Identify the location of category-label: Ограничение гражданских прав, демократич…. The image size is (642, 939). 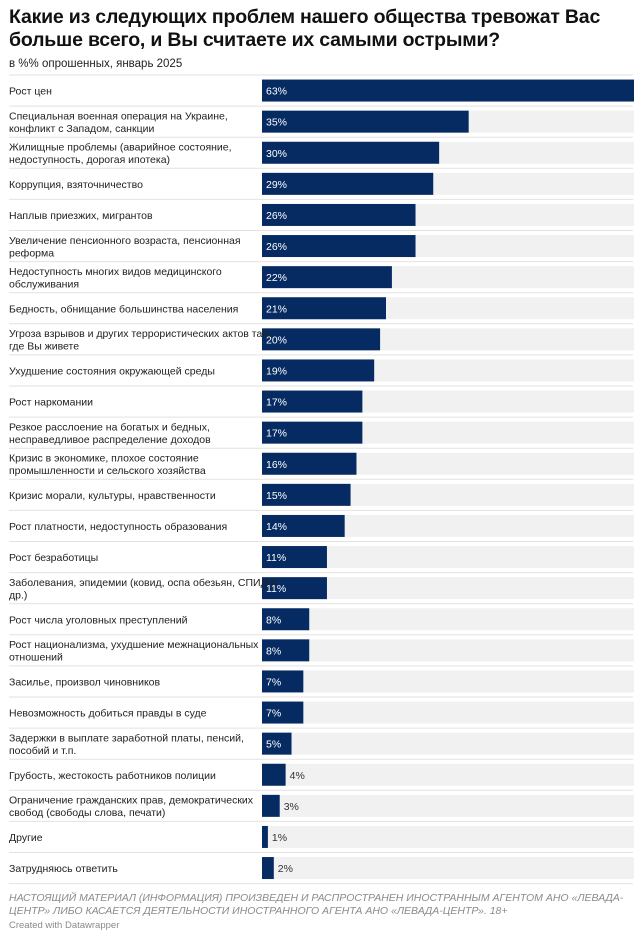
(131, 801).